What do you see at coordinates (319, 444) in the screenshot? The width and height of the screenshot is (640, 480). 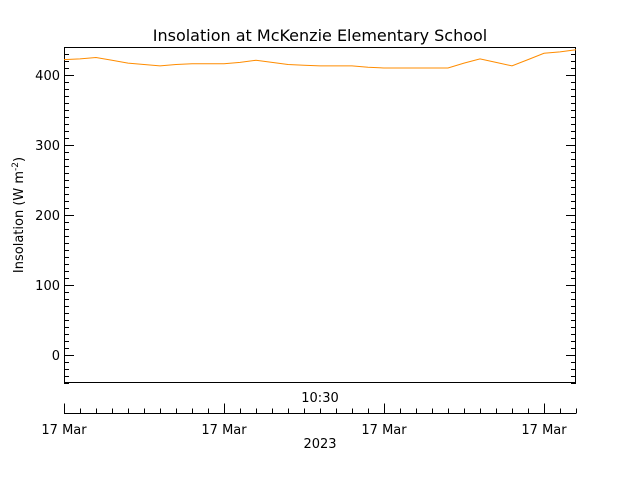 I see `x-axis-label: 2023` at bounding box center [319, 444].